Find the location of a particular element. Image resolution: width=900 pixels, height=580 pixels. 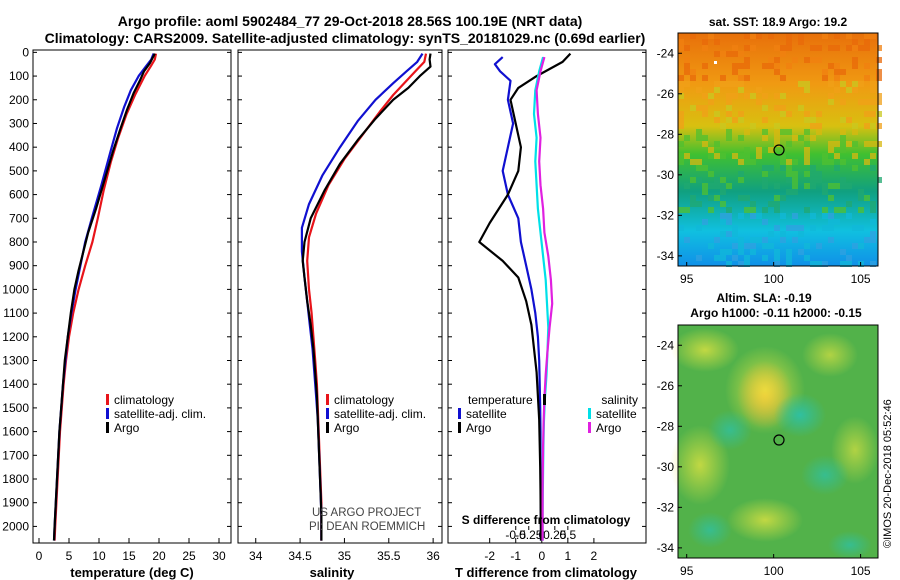

depth-tick-label: 1900 is located at coordinates (15, 503).